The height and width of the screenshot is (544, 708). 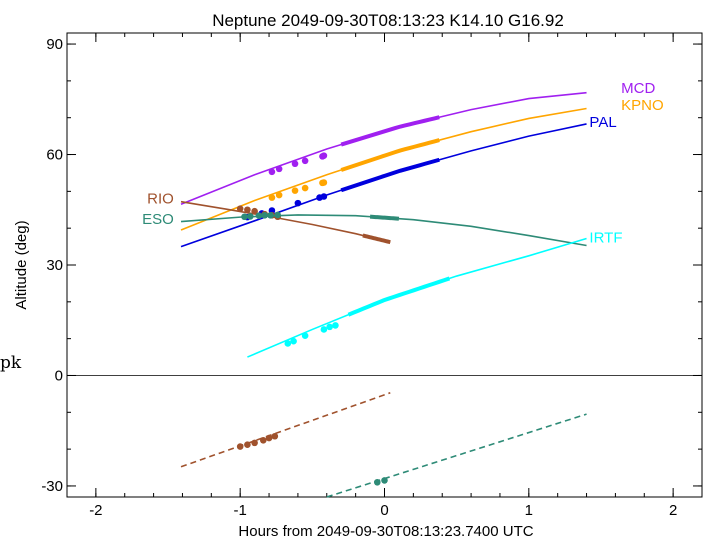 What do you see at coordinates (59, 375) in the screenshot?
I see `y-tick-label: 0` at bounding box center [59, 375].